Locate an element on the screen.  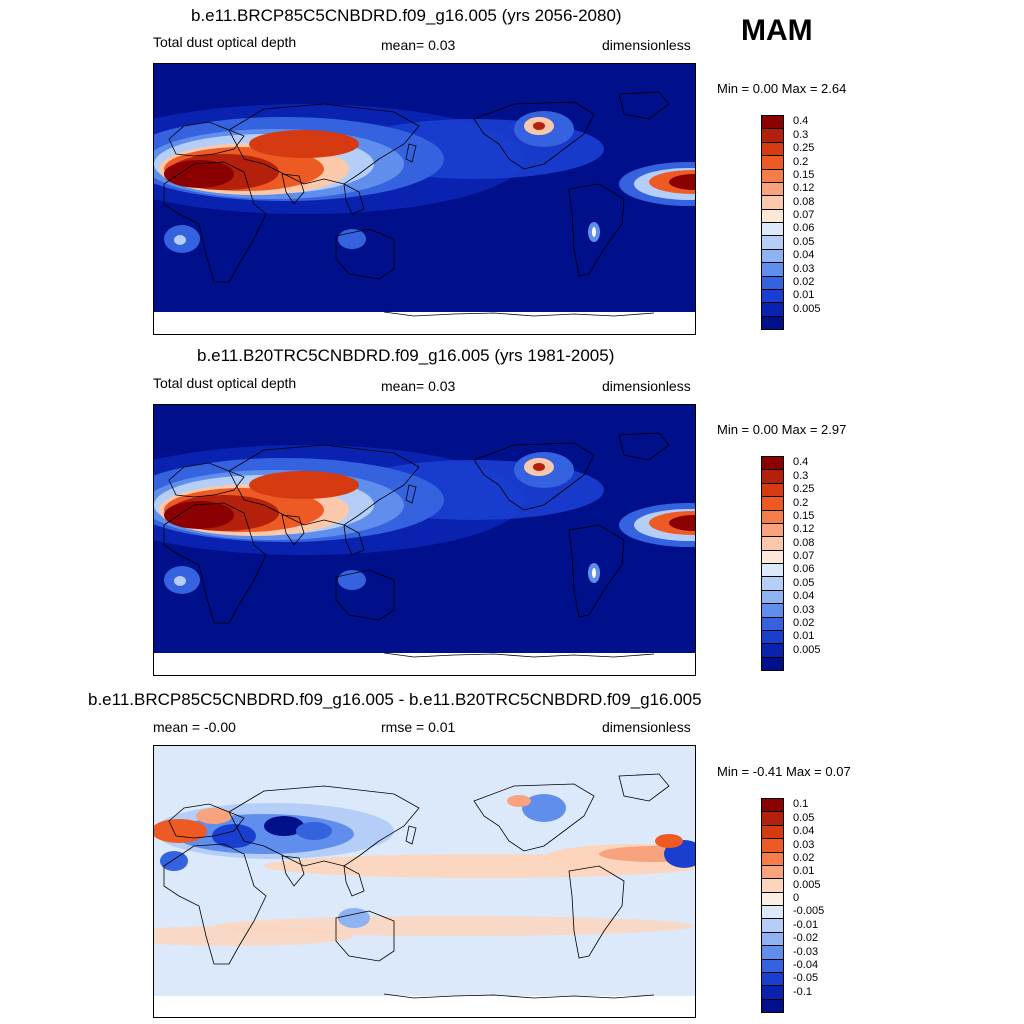
panel1-units-label: dimensionless is located at coordinates (646, 45).